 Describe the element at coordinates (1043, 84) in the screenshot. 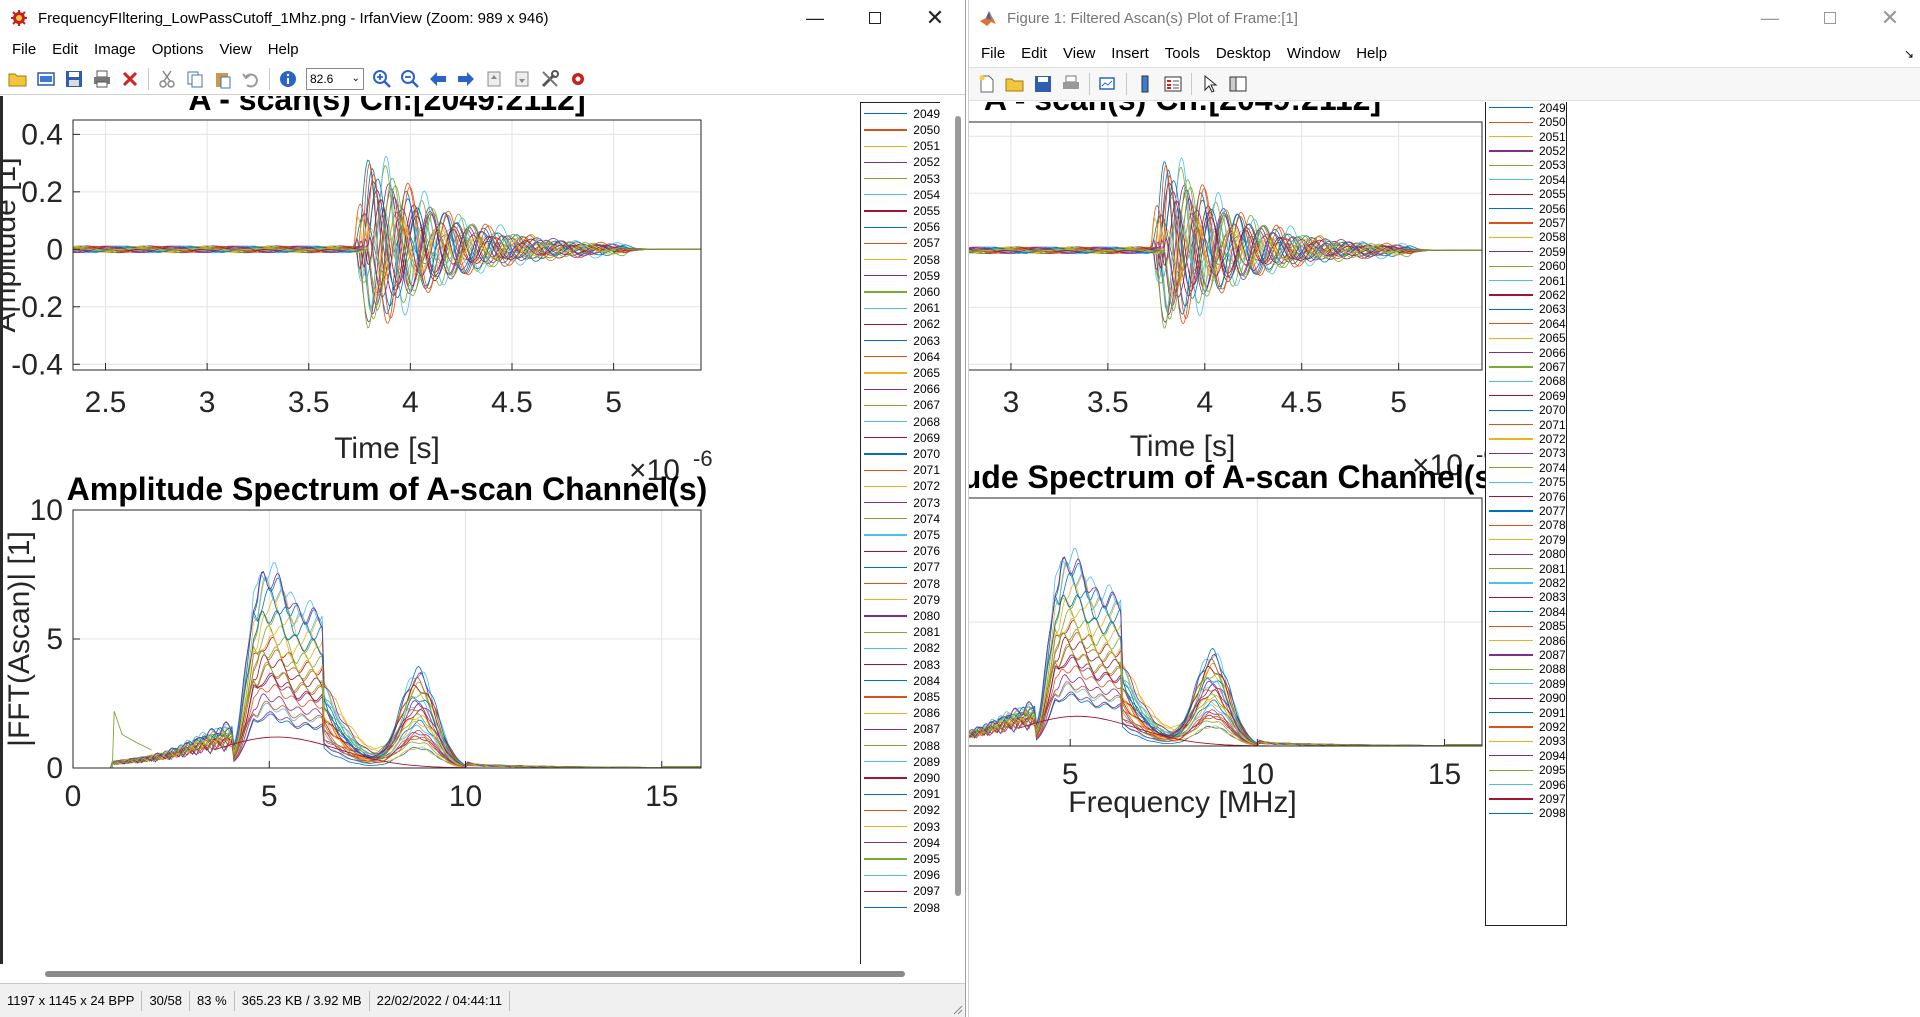

I see `save-figure-button` at that location.